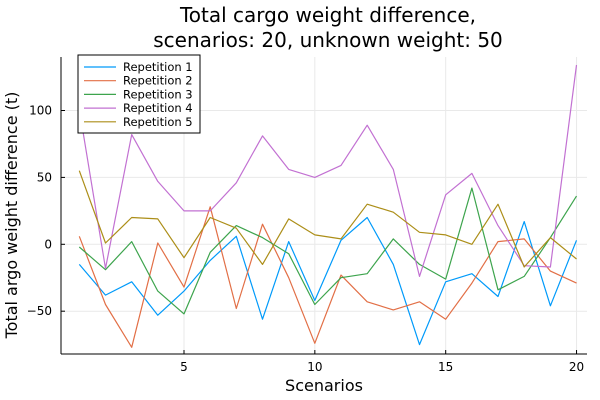 The height and width of the screenshot is (400, 600). Describe the element at coordinates (324, 385) in the screenshot. I see `x-axis-label: Scenarios` at that location.